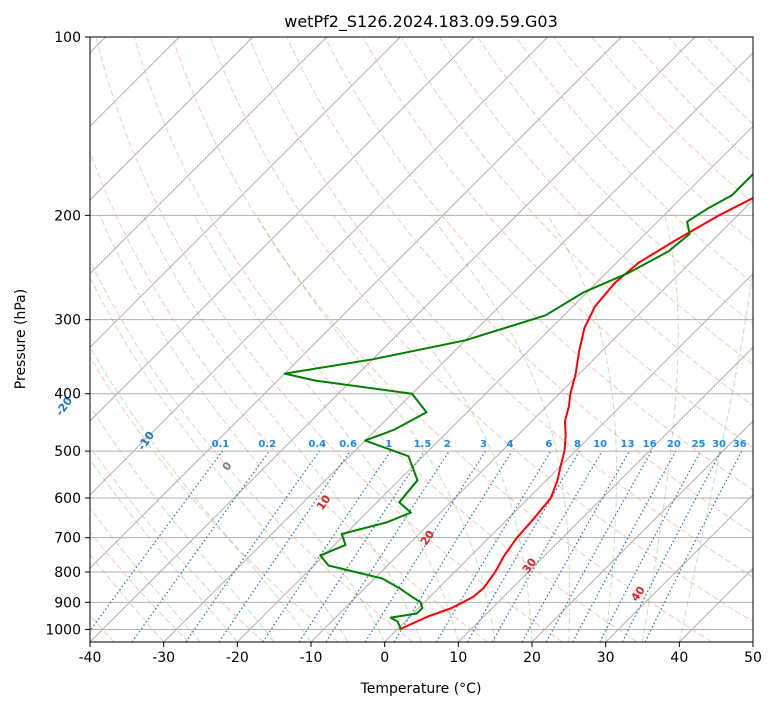 The image size is (775, 712). Describe the element at coordinates (67, 395) in the screenshot. I see `y-tick-label: 400` at that location.